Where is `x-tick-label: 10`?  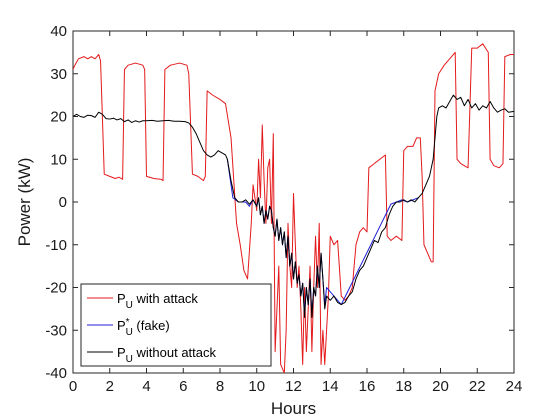 x-tick-label: 10 is located at coordinates (256, 386).